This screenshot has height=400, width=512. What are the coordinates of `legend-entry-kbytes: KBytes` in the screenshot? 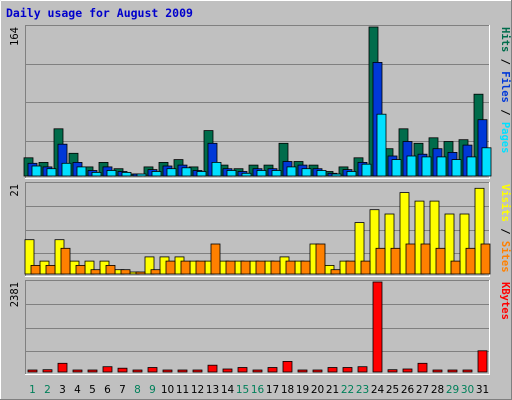 It's located at (505, 301).